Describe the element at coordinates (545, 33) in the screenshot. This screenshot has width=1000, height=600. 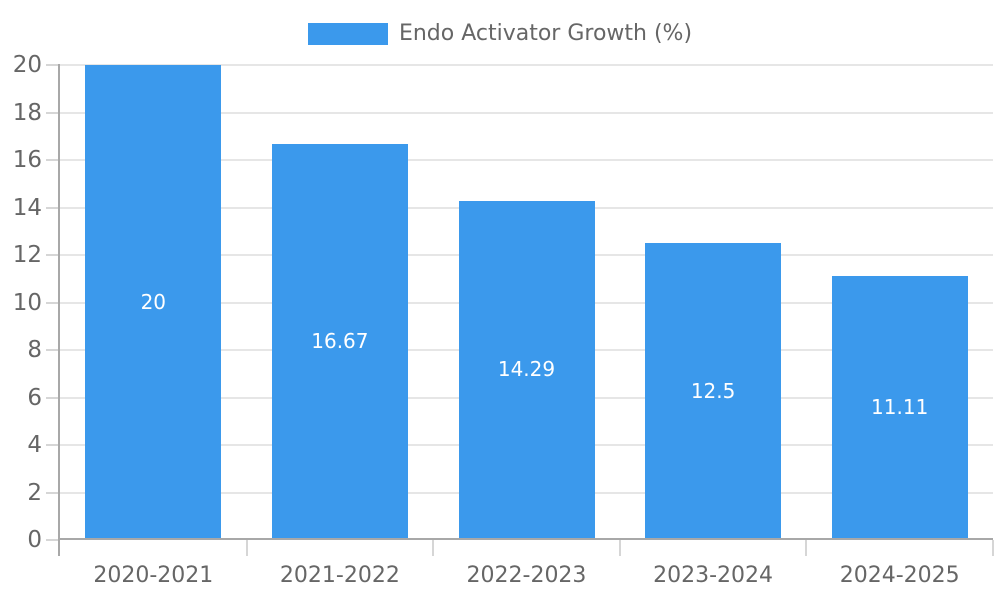
I see `legend-label: Endo Activator Growth (%)` at that location.